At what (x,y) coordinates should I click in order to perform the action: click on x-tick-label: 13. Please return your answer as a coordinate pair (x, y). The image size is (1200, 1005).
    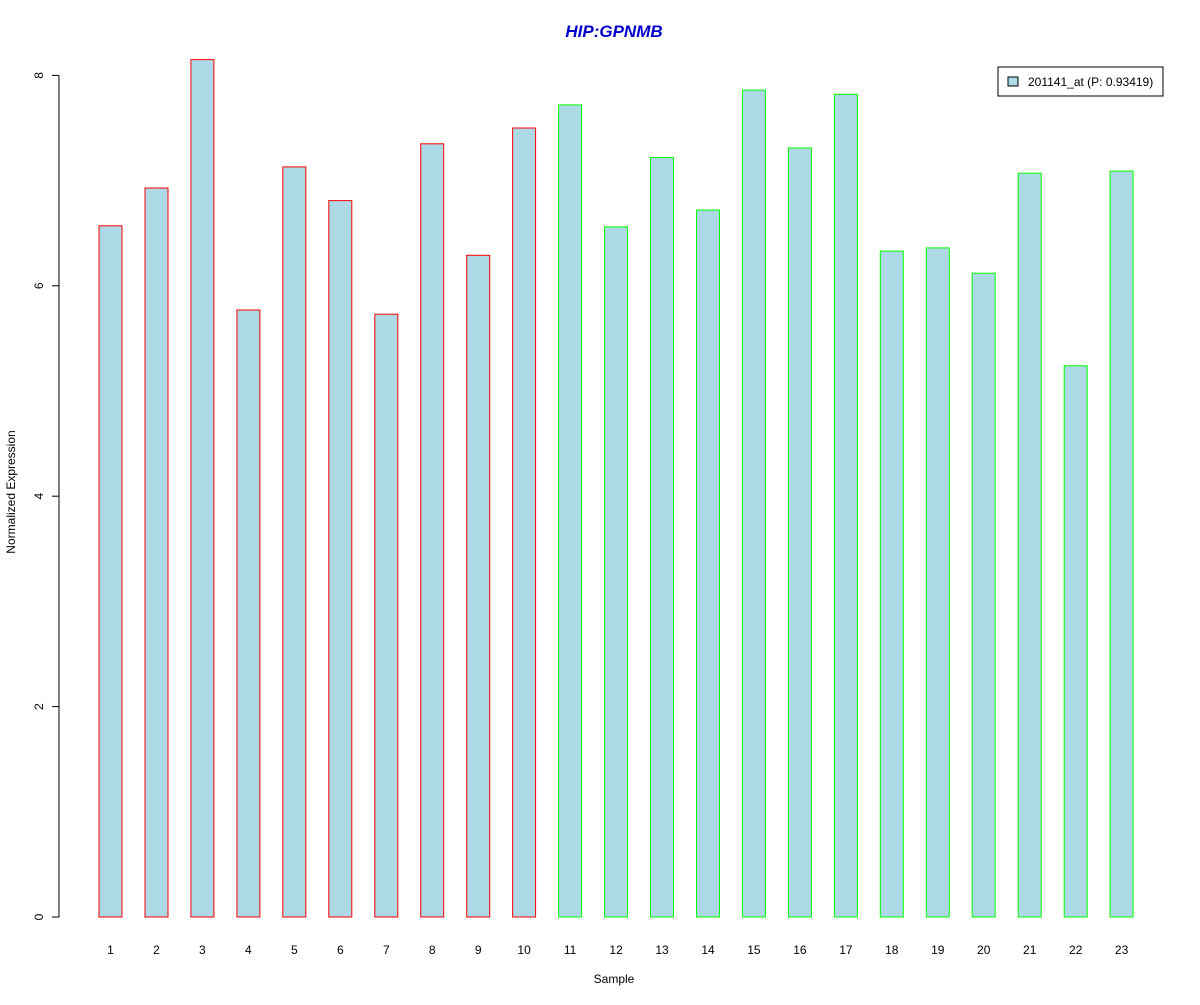
    Looking at the image, I should click on (662, 950).